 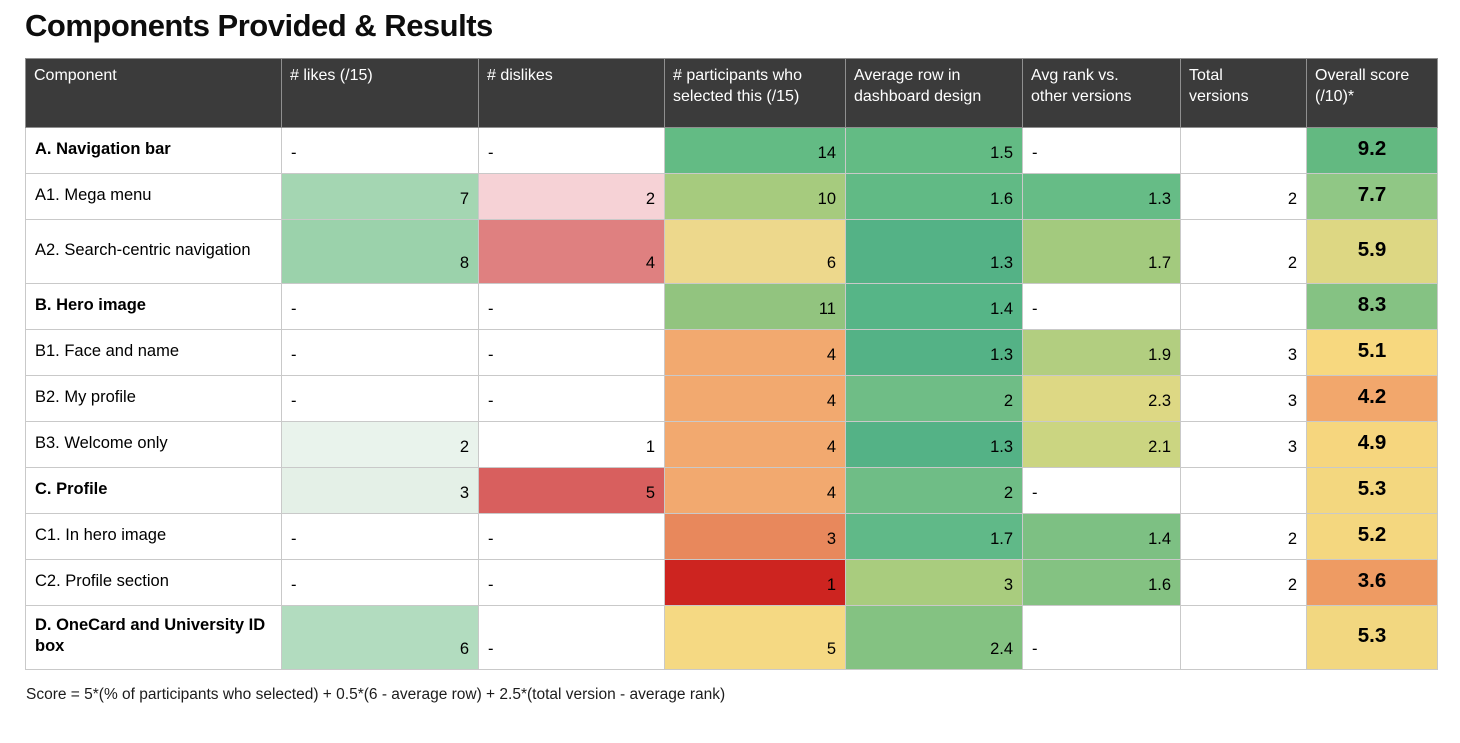 What do you see at coordinates (731, 444) in the screenshot?
I see `table-row: B3. Welcome only 2 1 4 1.3 2.1 3 4.9` at bounding box center [731, 444].